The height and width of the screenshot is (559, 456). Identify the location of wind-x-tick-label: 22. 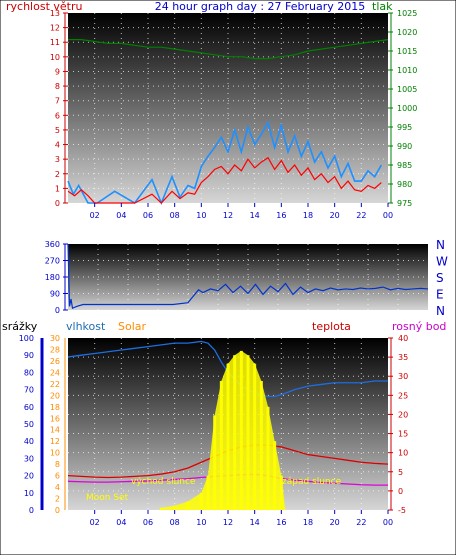
(361, 215).